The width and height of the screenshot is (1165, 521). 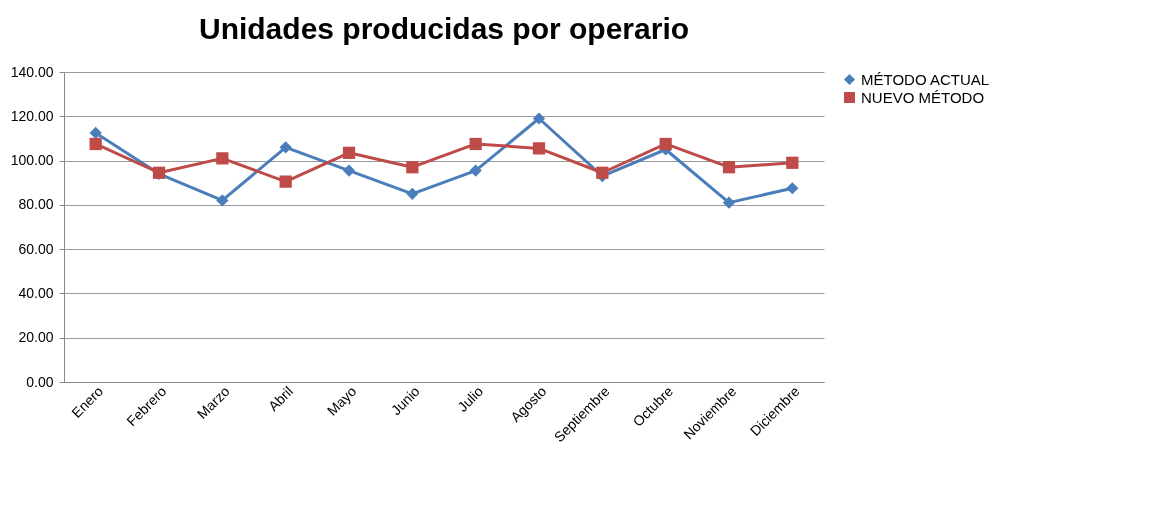 What do you see at coordinates (32, 115) in the screenshot?
I see `y-tick-label: 120.00` at bounding box center [32, 115].